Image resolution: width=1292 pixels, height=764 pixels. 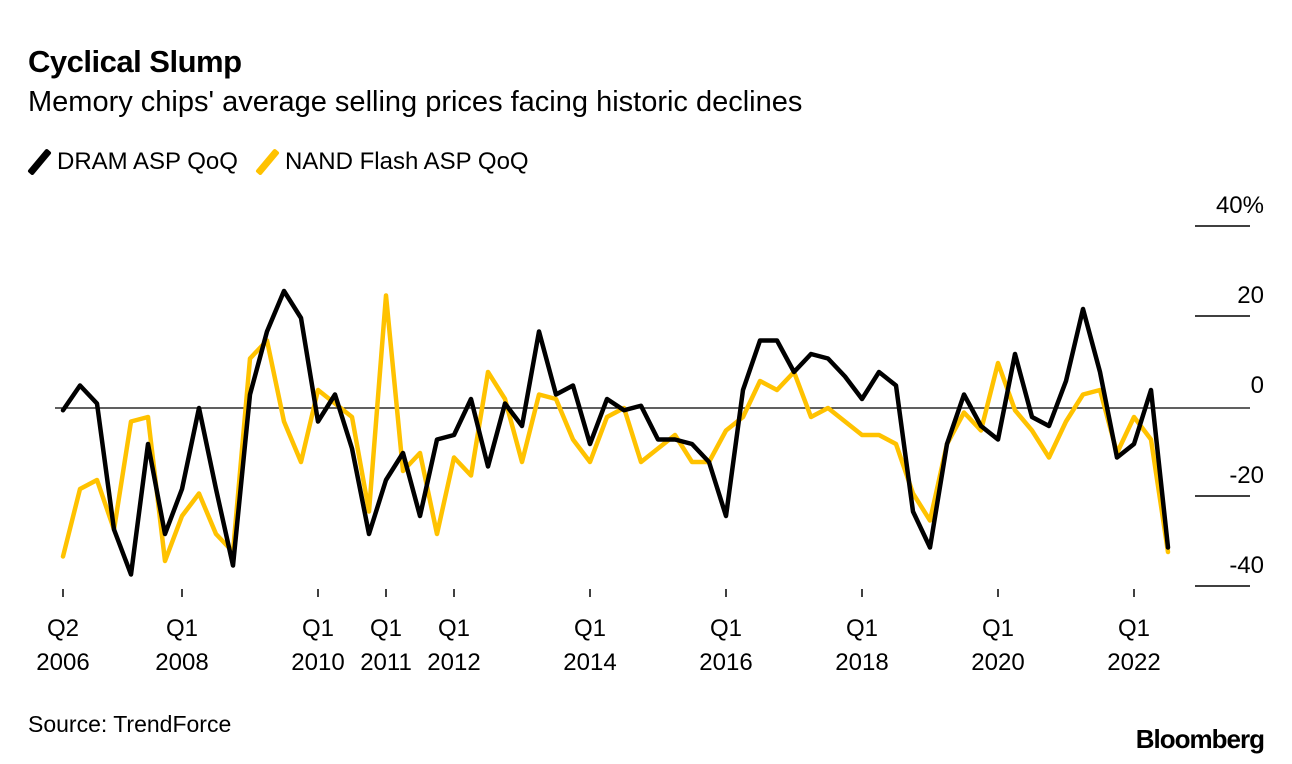 I want to click on y-tick-label: 0, so click(x=1257, y=385).